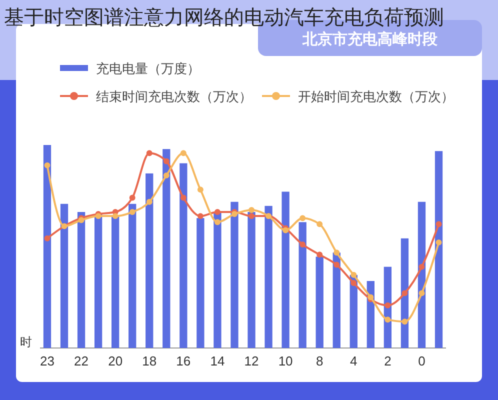  Describe the element at coordinates (224, 17) in the screenshot. I see `chart-title: 基于时空图谱注意力网络的电动汽车充电负荷预测` at that location.